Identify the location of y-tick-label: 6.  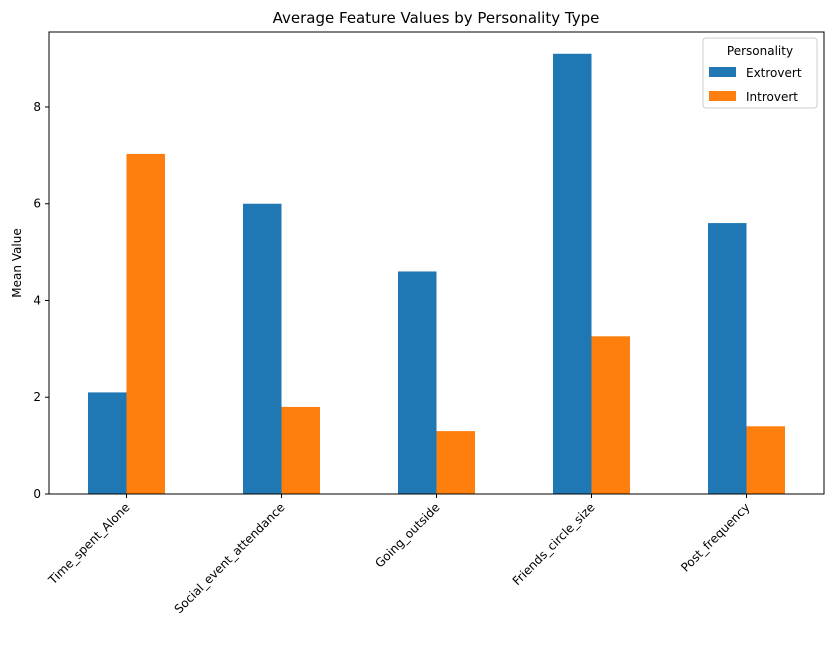
(37, 204).